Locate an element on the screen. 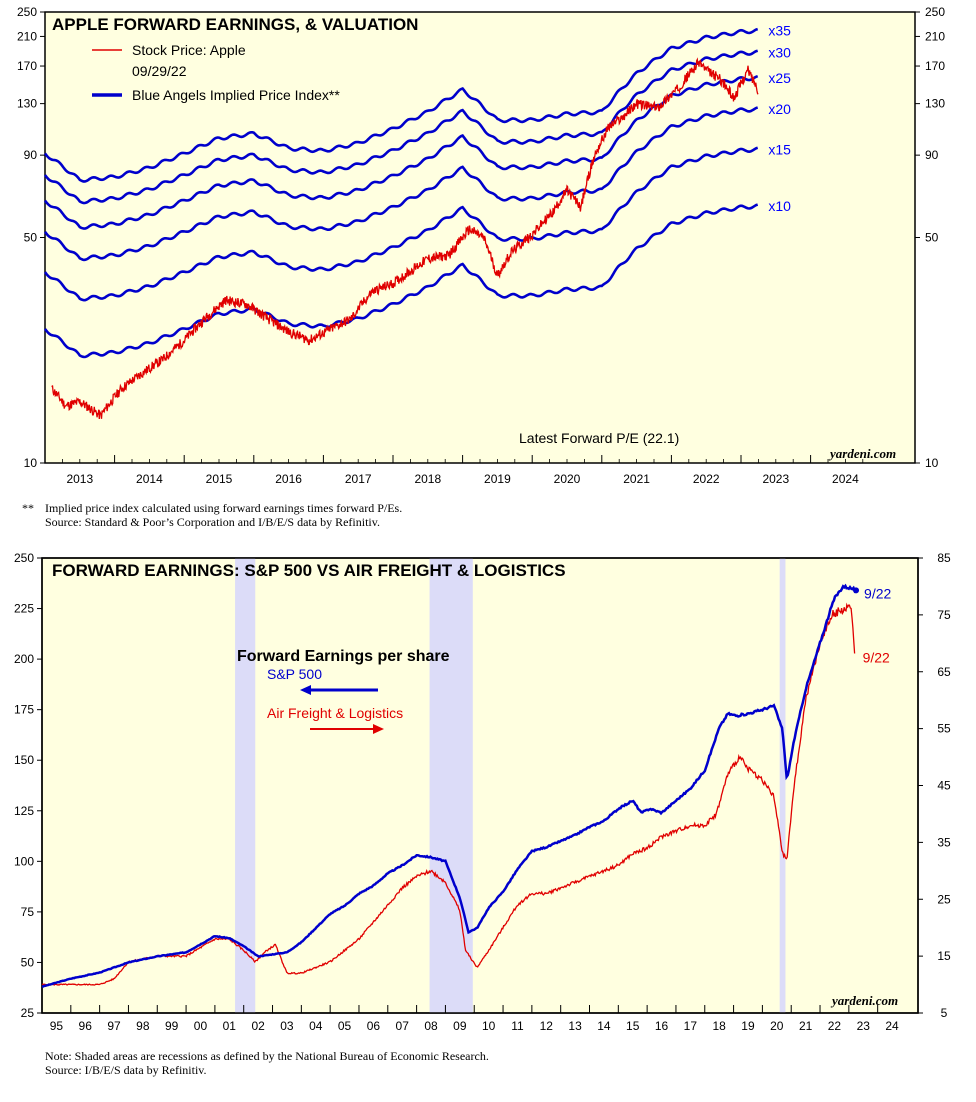  x-tick-label: 03 is located at coordinates (287, 1026).